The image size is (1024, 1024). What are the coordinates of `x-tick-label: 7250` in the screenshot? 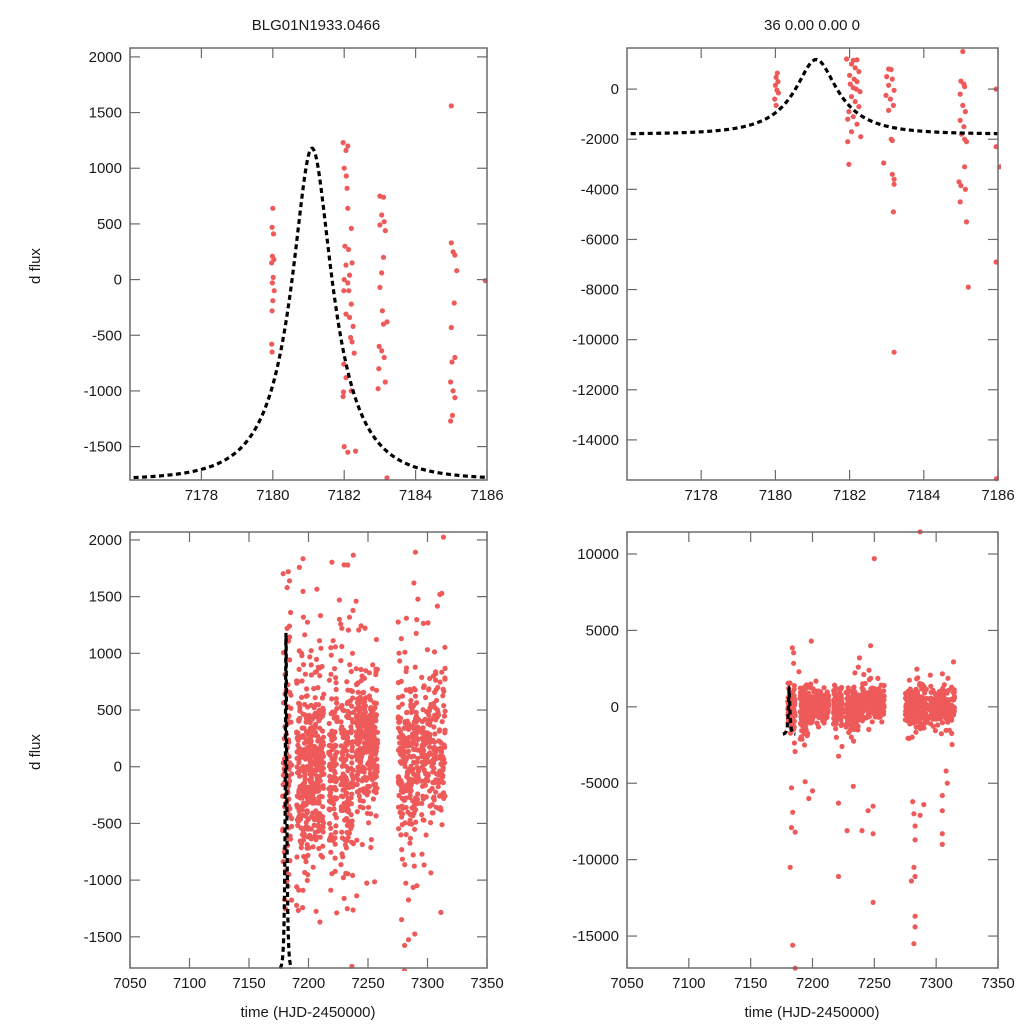 It's located at (874, 983).